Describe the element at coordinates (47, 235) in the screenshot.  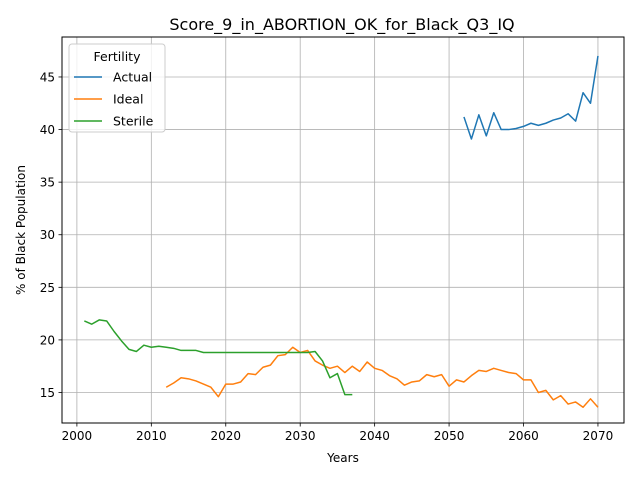
I see `y-tick-label: 30` at that location.